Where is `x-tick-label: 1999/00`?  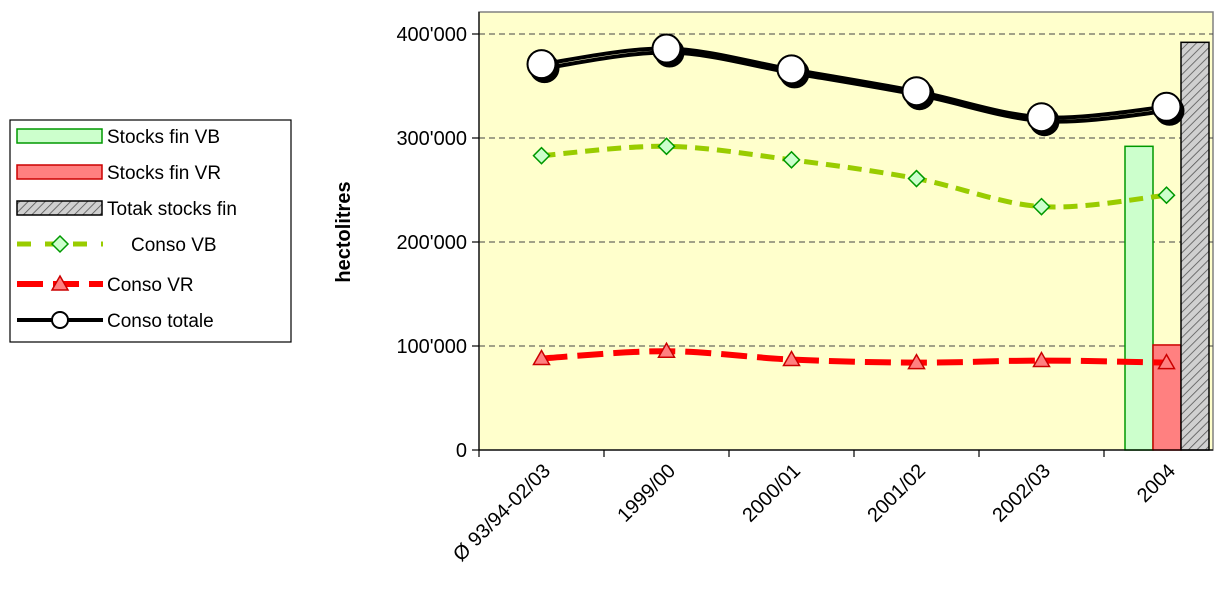
x-tick-label: 1999/00 is located at coordinates (646, 493).